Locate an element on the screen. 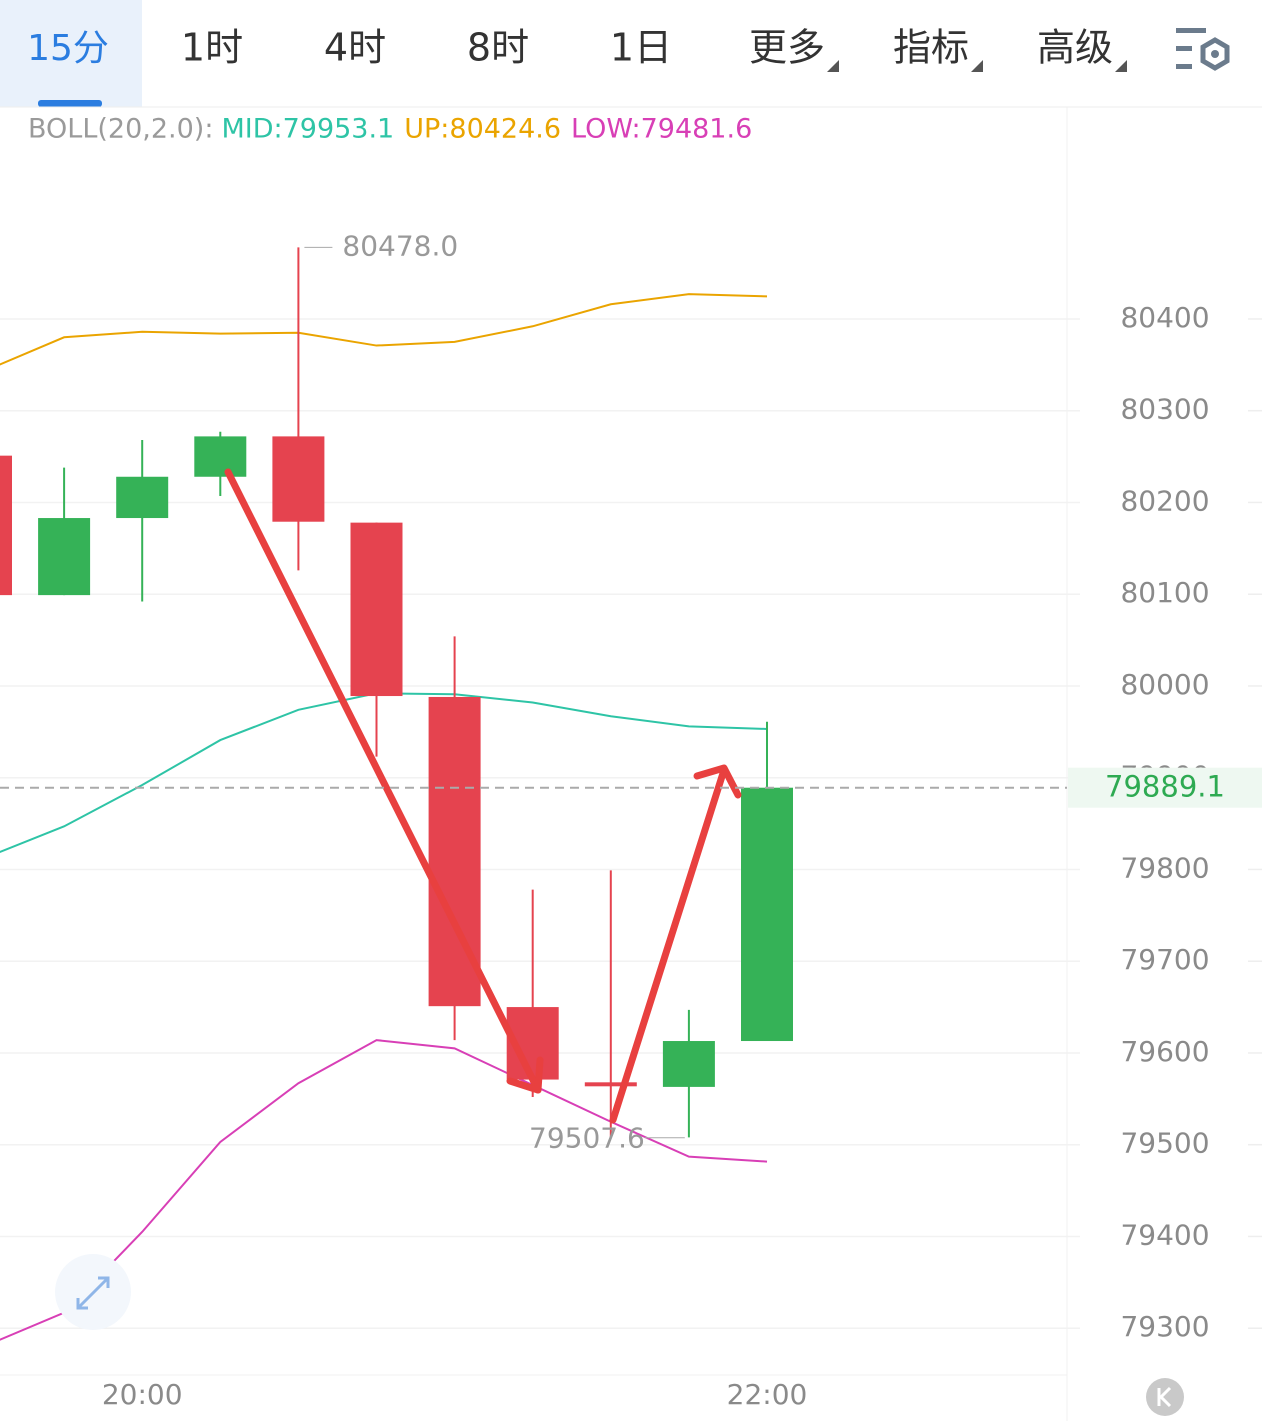  x-tick-label: 20:00 is located at coordinates (142, 1394).